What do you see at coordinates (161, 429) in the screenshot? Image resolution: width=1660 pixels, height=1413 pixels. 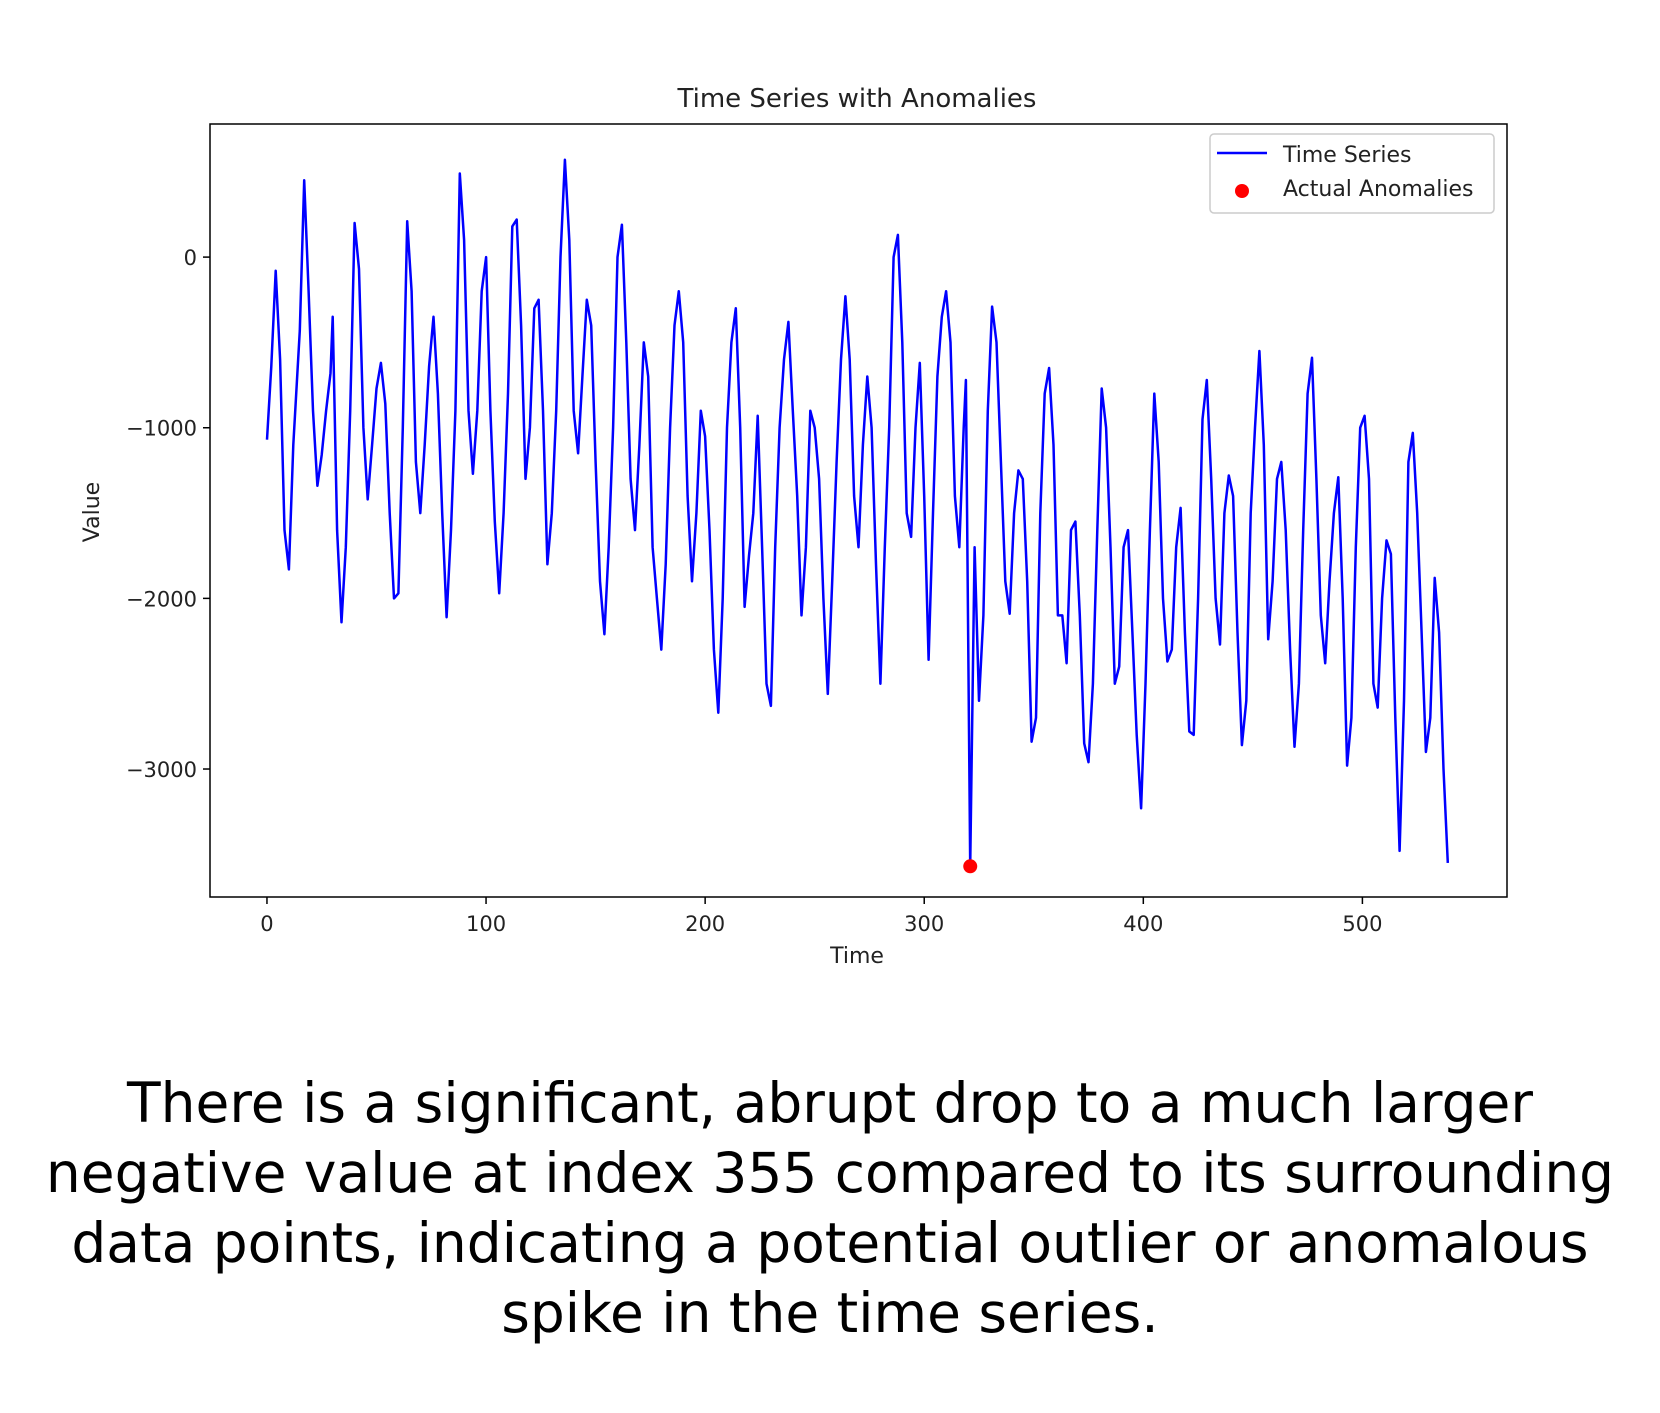 I see `y-tick-label: −1000` at bounding box center [161, 429].